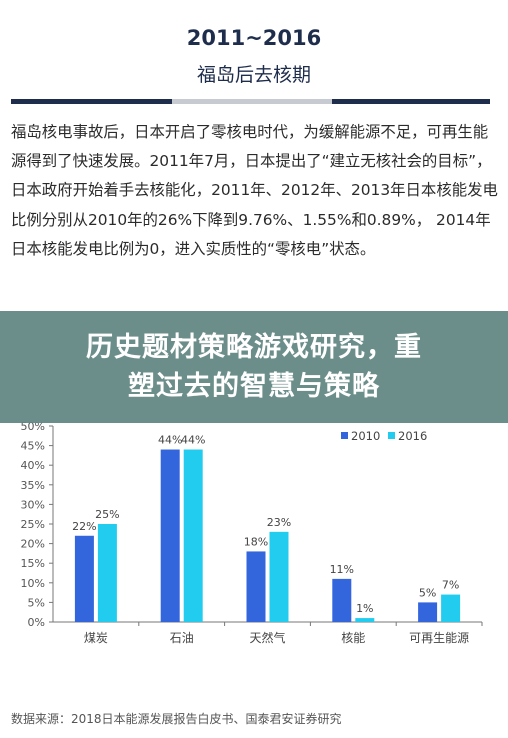 Image resolution: width=508 pixels, height=738 pixels. What do you see at coordinates (33, 583) in the screenshot?
I see `y-tick-label: 10%` at bounding box center [33, 583].